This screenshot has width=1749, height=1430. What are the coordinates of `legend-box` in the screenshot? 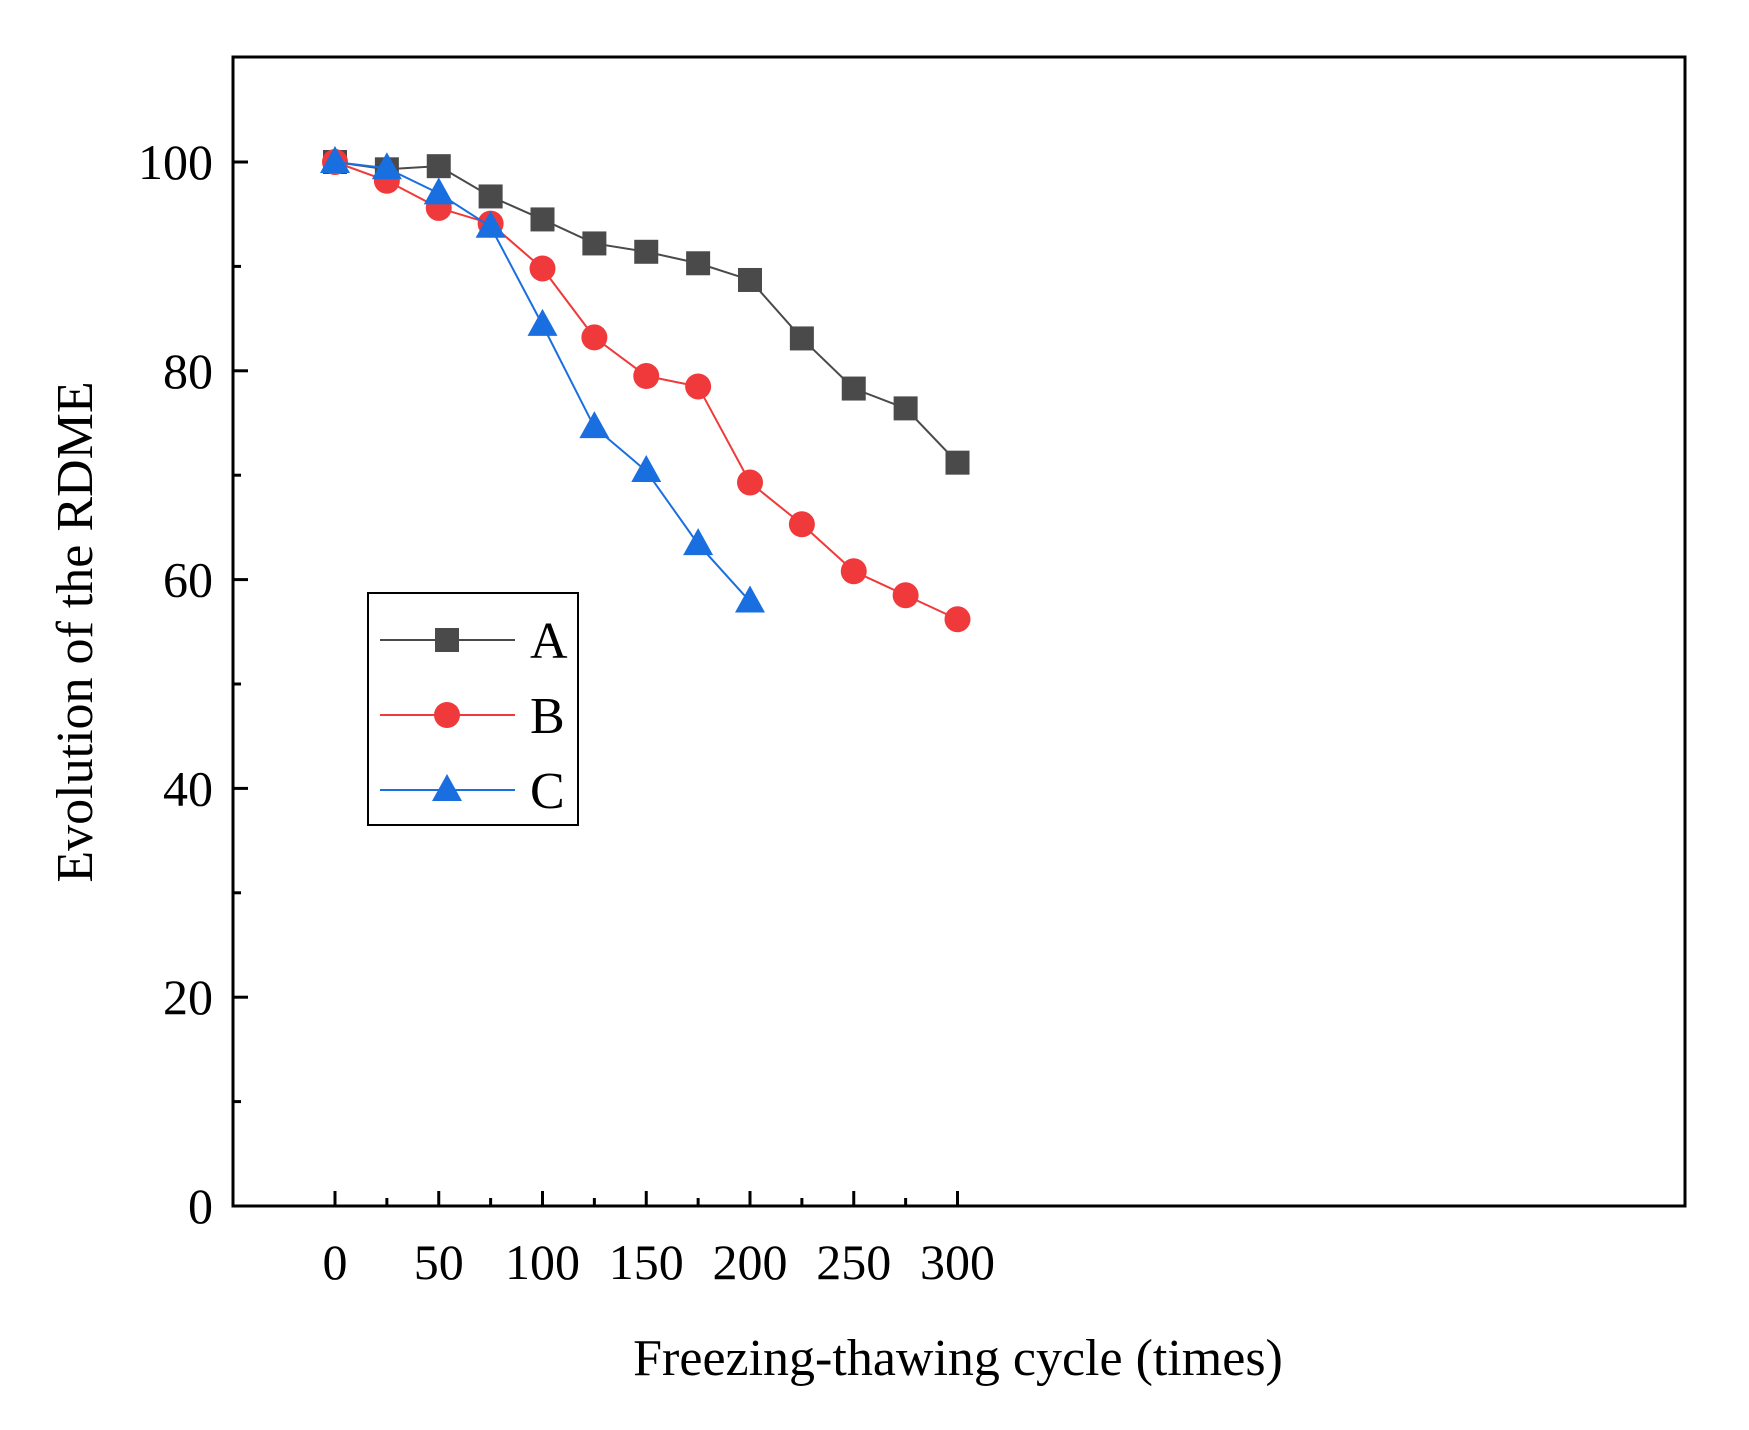 It's located at (473, 709).